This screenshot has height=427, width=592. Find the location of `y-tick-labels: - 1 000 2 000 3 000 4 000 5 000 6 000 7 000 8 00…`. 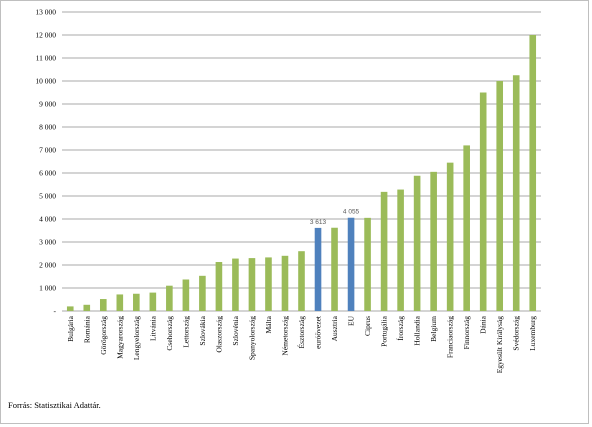

y-tick-labels: - 1 000 2 000 3 000 4 000 5 000 6 000 7 000 8 00… is located at coordinates (45, 162).